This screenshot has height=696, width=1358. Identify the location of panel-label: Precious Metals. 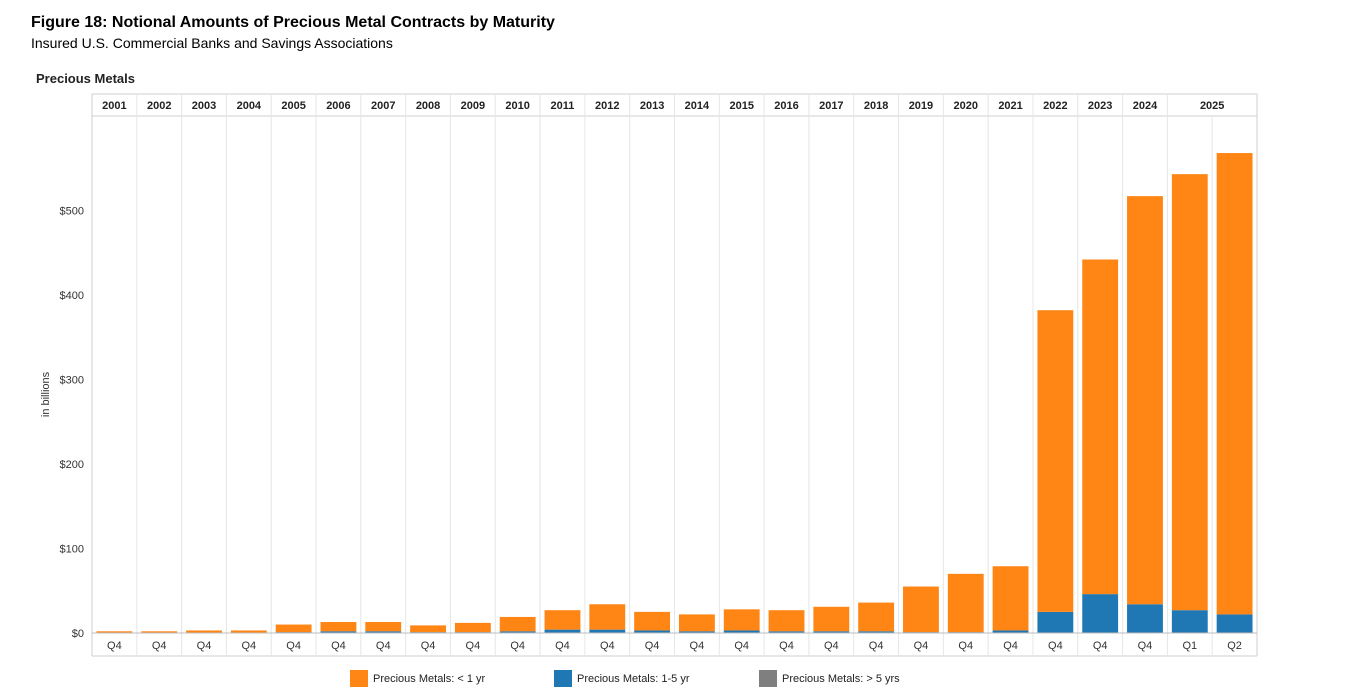
(85, 78).